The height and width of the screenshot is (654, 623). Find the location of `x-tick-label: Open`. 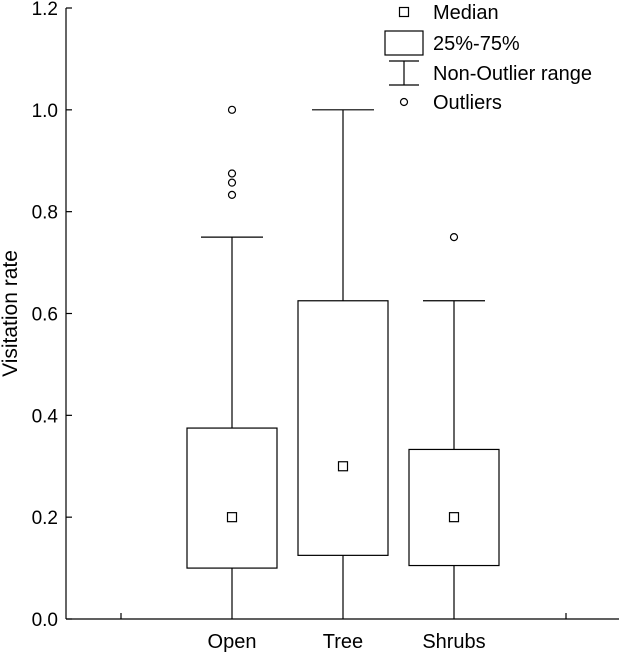

x-tick-label: Open is located at coordinates (232, 642).